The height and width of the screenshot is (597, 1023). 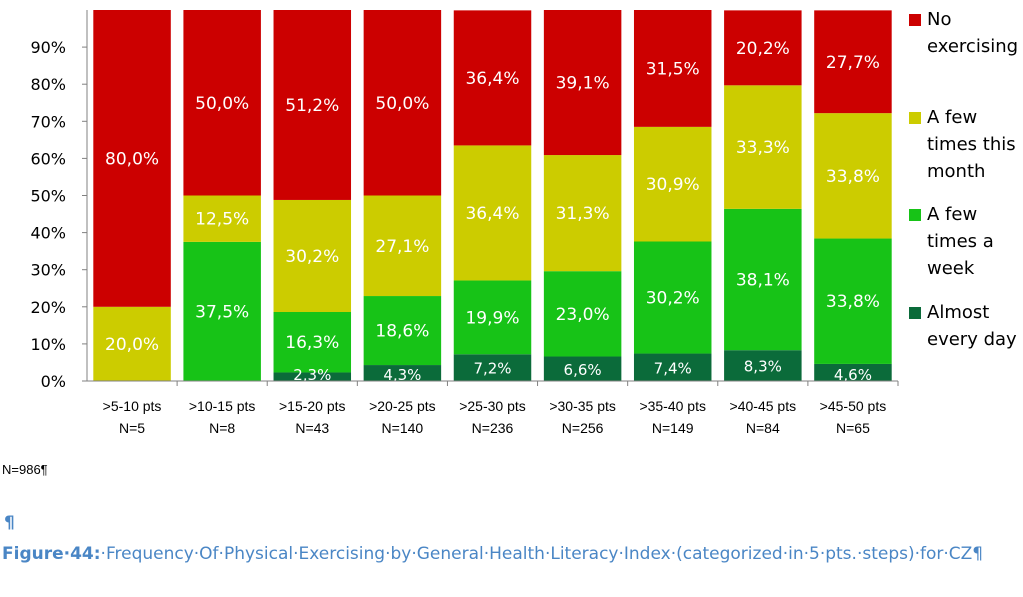 What do you see at coordinates (48, 270) in the screenshot?
I see `y-tick-label: 30%` at bounding box center [48, 270].